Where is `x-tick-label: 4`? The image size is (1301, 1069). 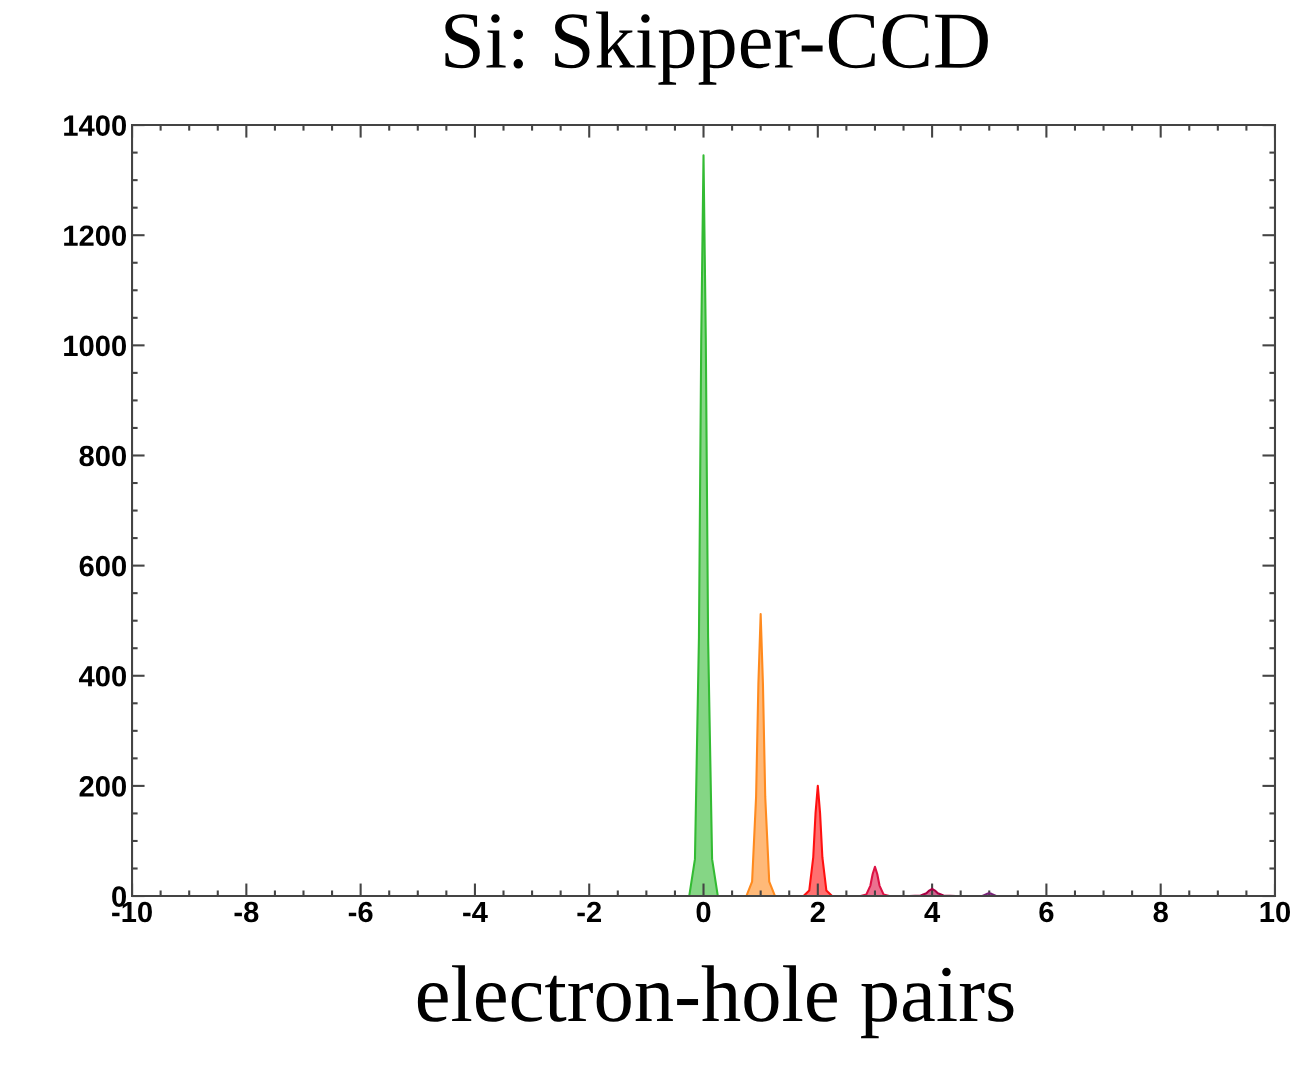
x-tick-label: 4 is located at coordinates (932, 912).